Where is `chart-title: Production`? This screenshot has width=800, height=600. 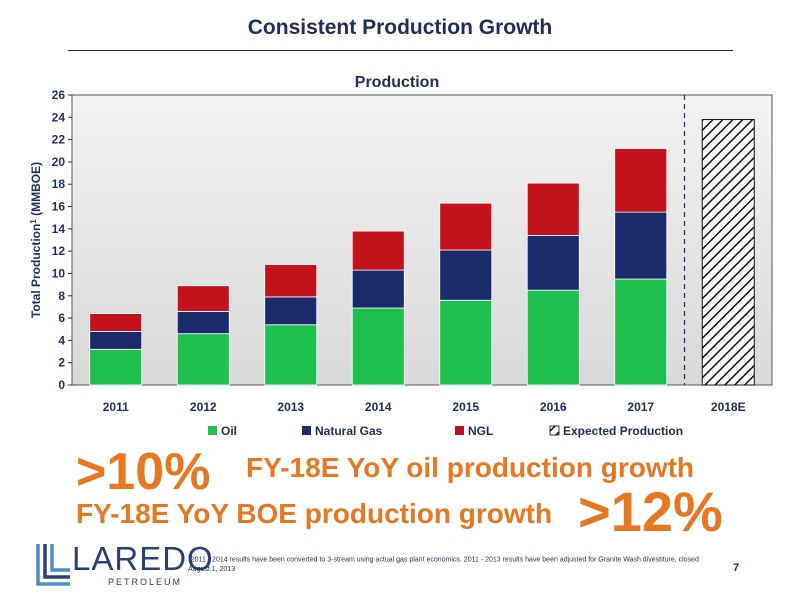
chart-title: Production is located at coordinates (397, 82).